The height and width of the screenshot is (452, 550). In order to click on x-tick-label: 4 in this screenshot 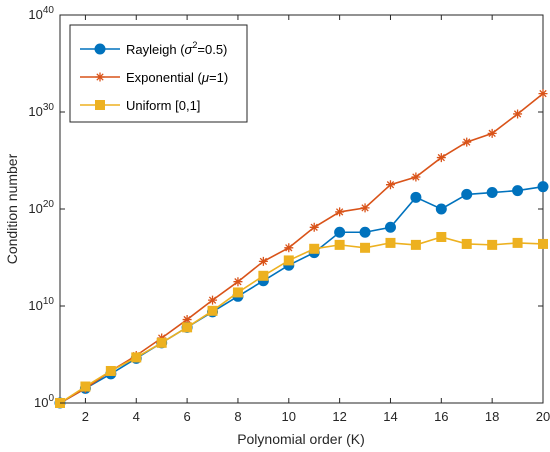, I will do `click(136, 416)`.